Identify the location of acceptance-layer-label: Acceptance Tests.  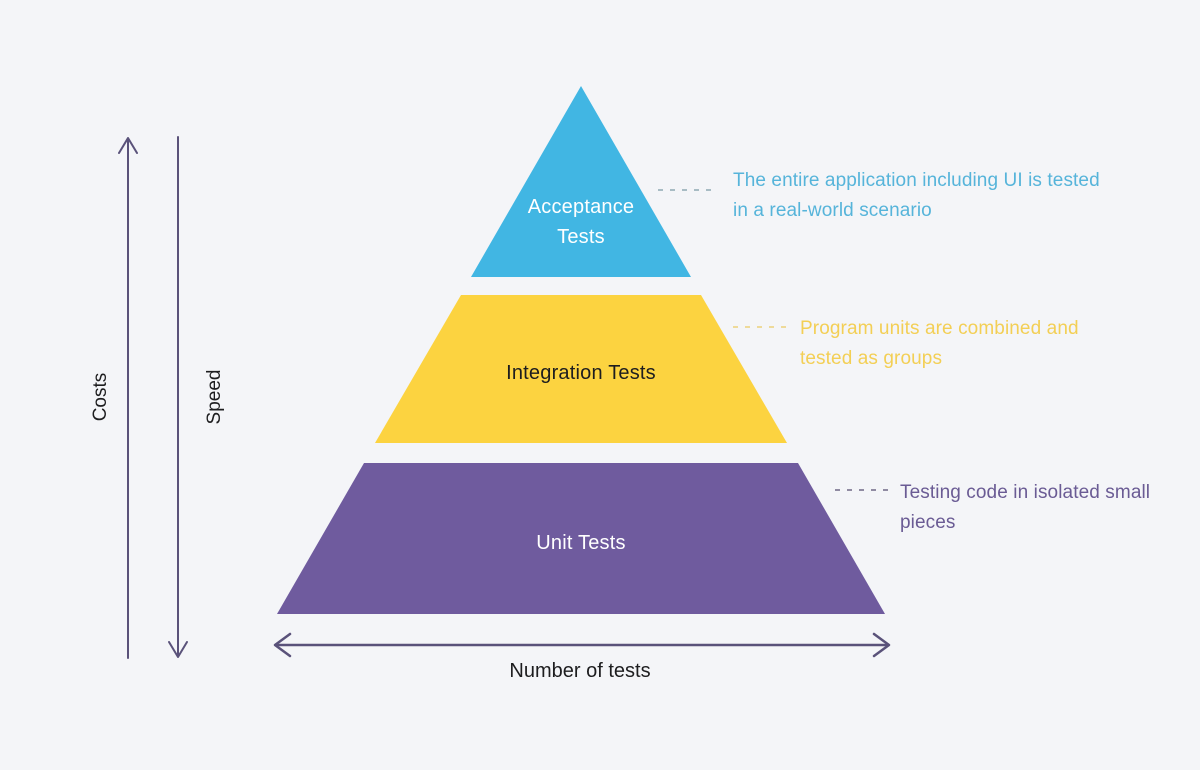
(581, 222).